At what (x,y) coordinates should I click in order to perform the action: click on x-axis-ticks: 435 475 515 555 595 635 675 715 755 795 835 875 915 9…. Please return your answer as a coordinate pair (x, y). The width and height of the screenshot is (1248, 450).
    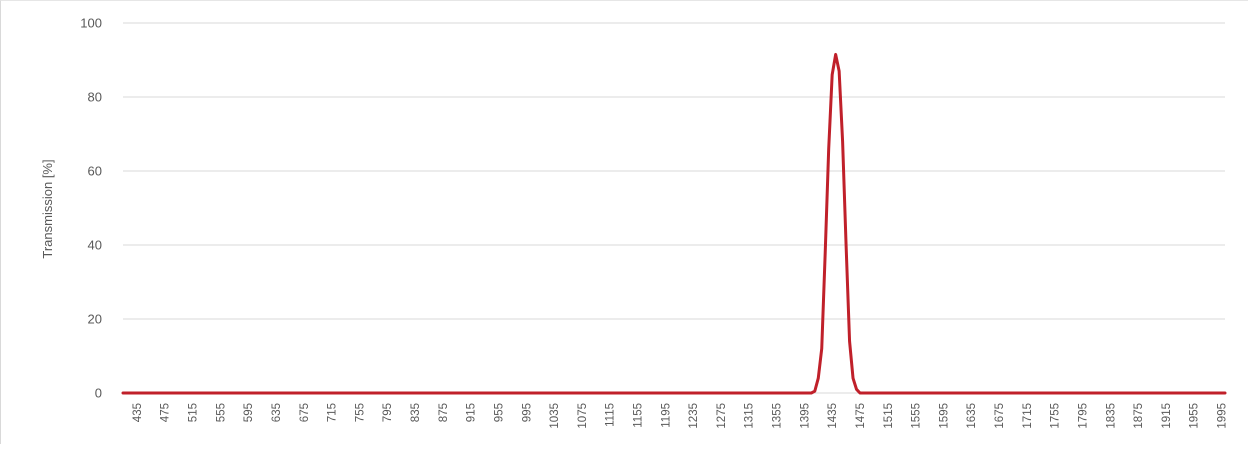
    Looking at the image, I should click on (680, 416).